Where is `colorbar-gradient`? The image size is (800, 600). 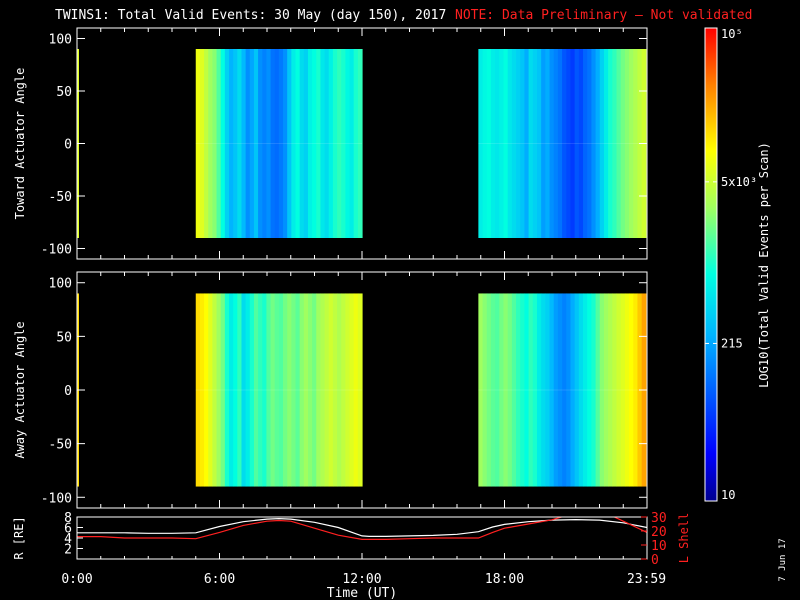 colorbar-gradient is located at coordinates (711, 264).